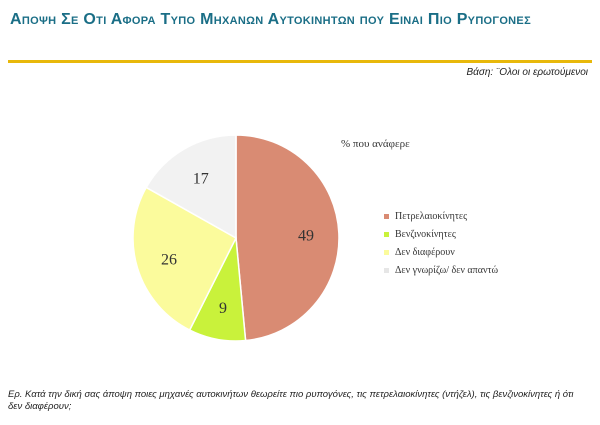  Describe the element at coordinates (425, 234) in the screenshot. I see `legend-label: Βενζινοκίνητες` at that location.